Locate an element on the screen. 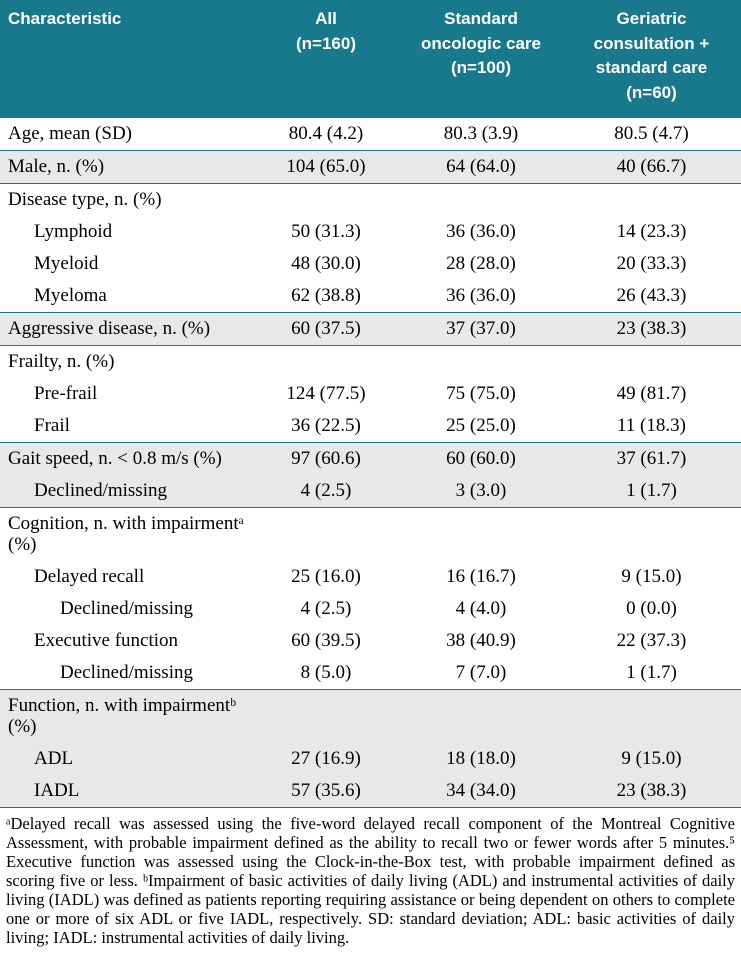 The height and width of the screenshot is (955, 741). table-row: Pre-frail 124 (77.5) 75 (75.0) 49 (81.7) is located at coordinates (370, 393).